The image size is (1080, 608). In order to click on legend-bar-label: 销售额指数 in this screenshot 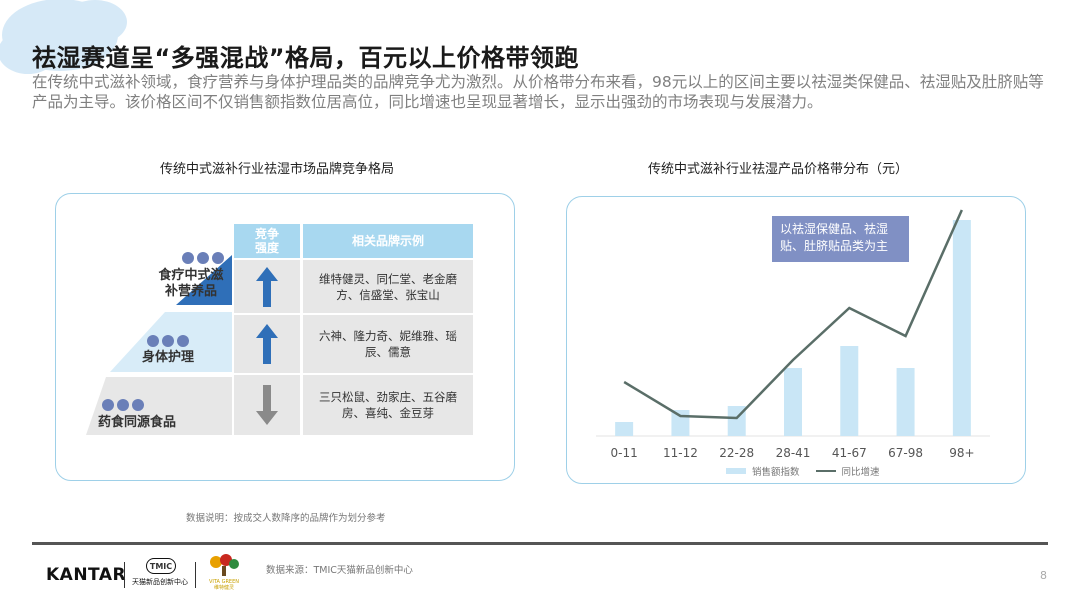, I will do `click(776, 472)`.